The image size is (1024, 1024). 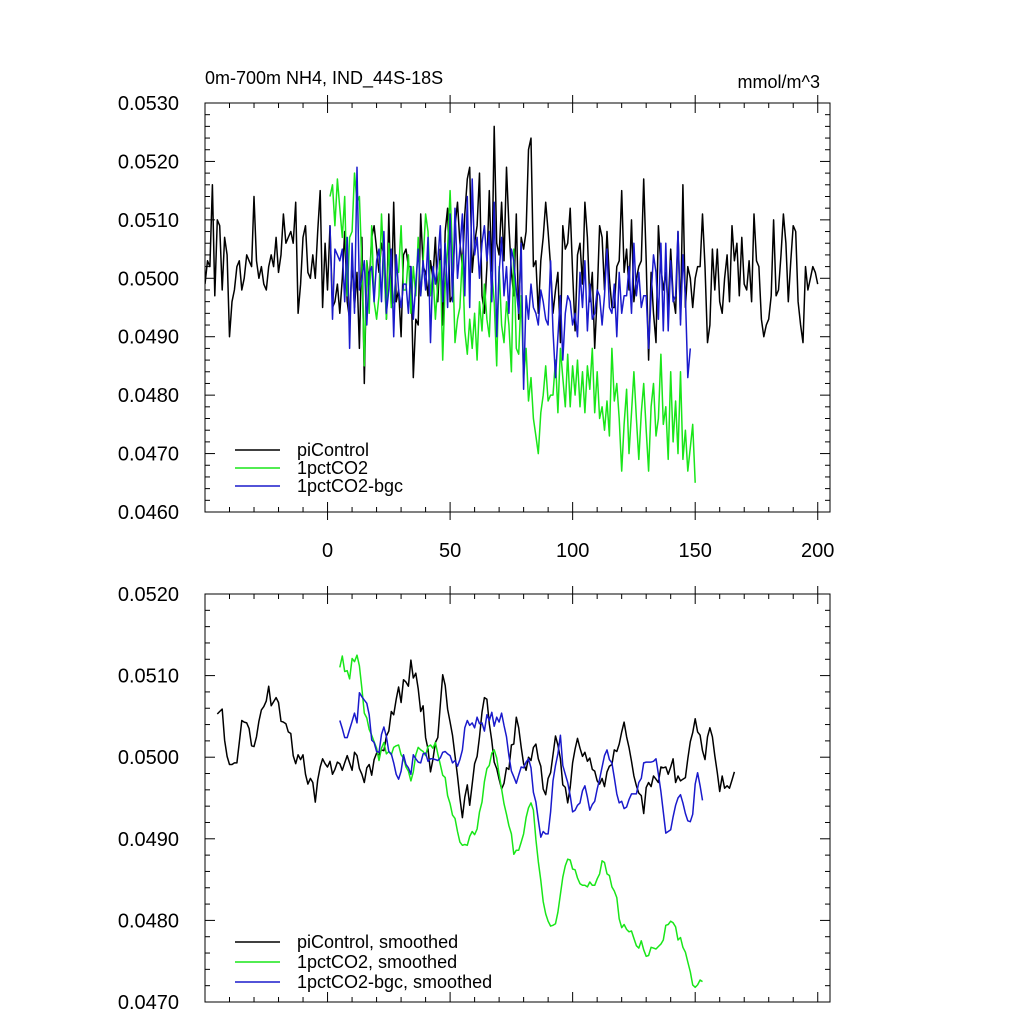 What do you see at coordinates (450, 551) in the screenshot?
I see `x-tick-label: 50` at bounding box center [450, 551].